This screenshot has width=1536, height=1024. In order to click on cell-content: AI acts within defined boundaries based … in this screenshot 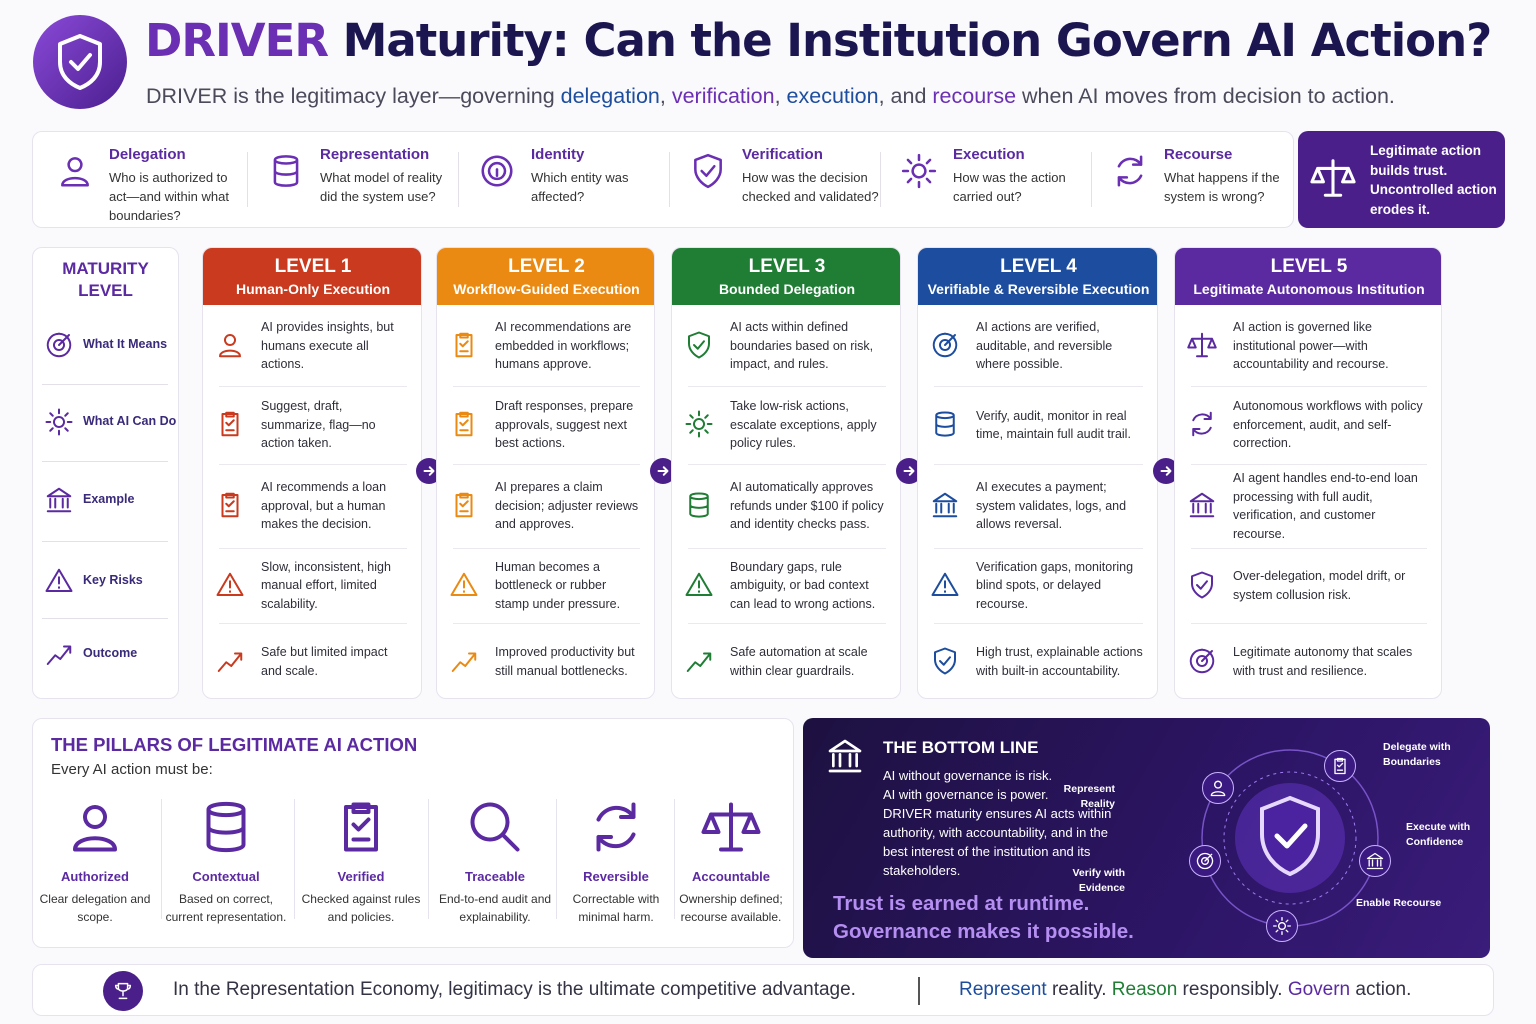, I will do `click(802, 346)`.